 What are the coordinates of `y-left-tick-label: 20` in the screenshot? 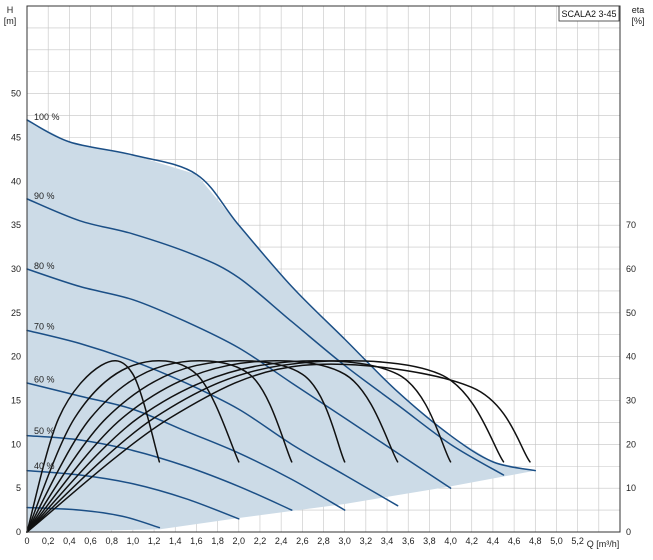 It's located at (16, 357).